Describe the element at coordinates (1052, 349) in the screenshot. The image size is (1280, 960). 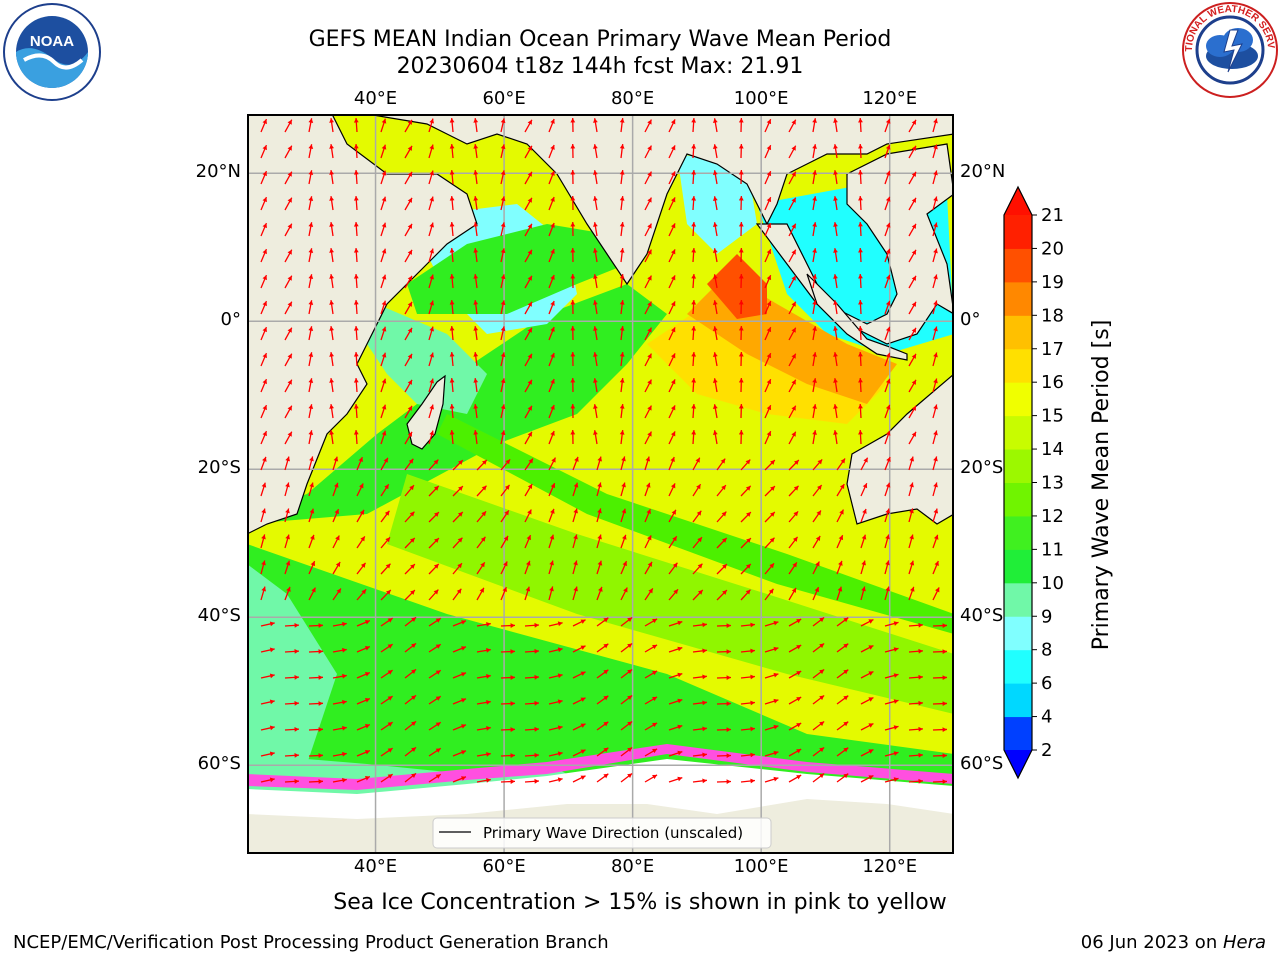
I see `colorbar-tick-label: 17` at that location.